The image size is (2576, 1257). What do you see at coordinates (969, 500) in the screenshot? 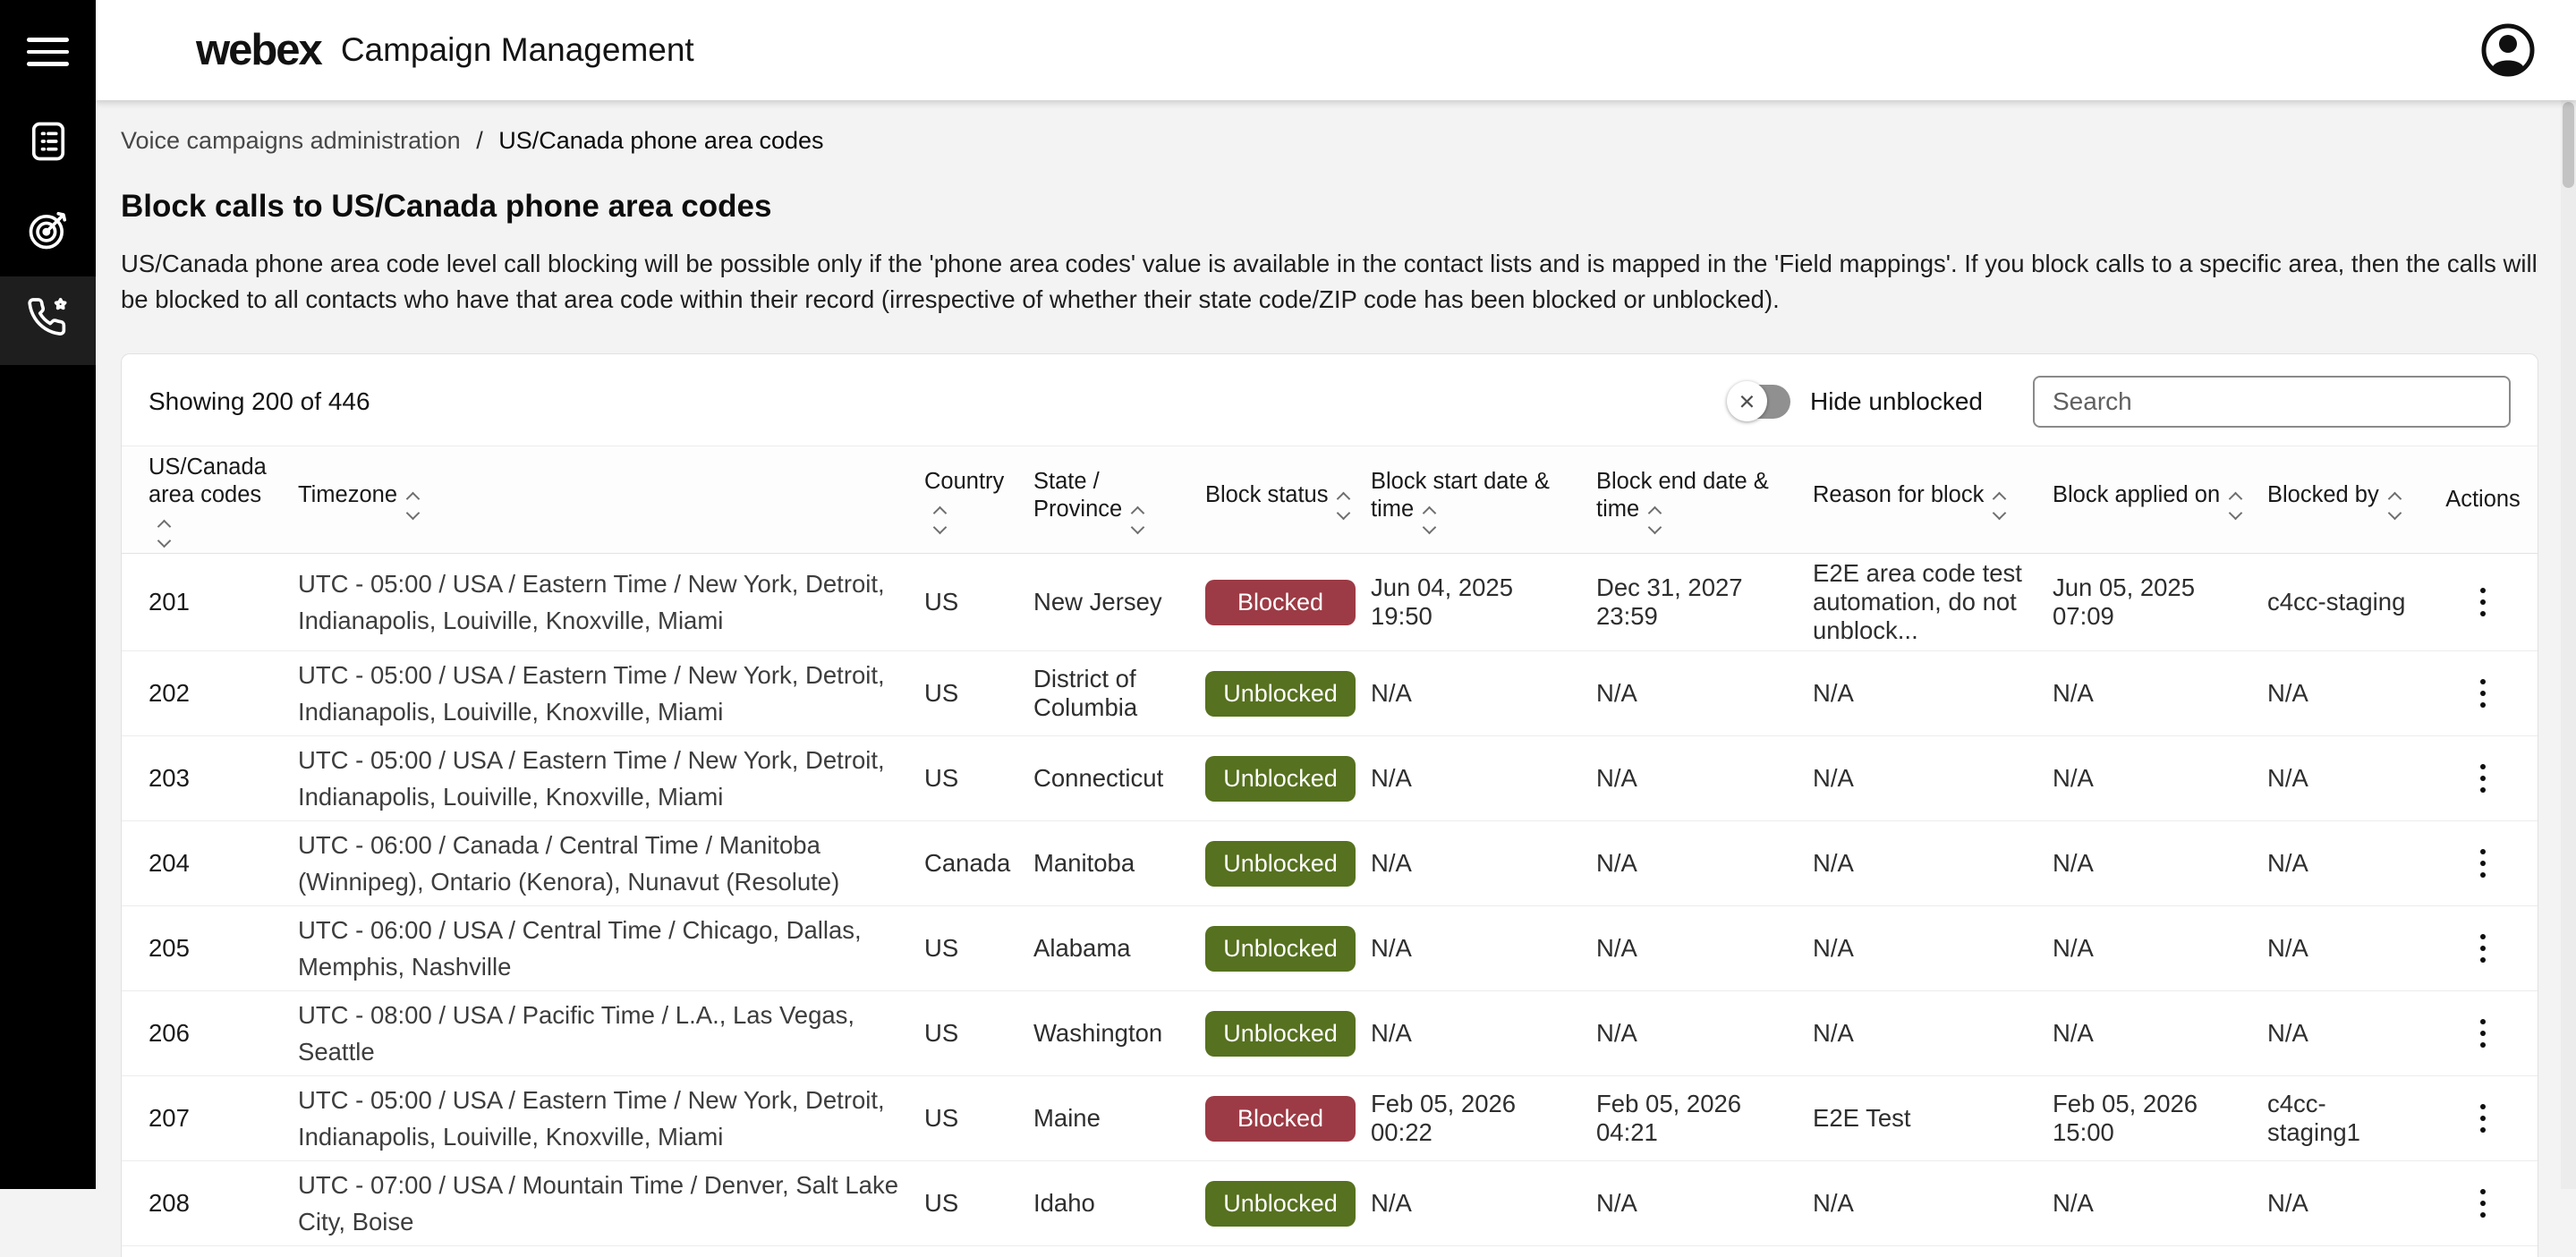
I see `col-header-country: Country` at bounding box center [969, 500].